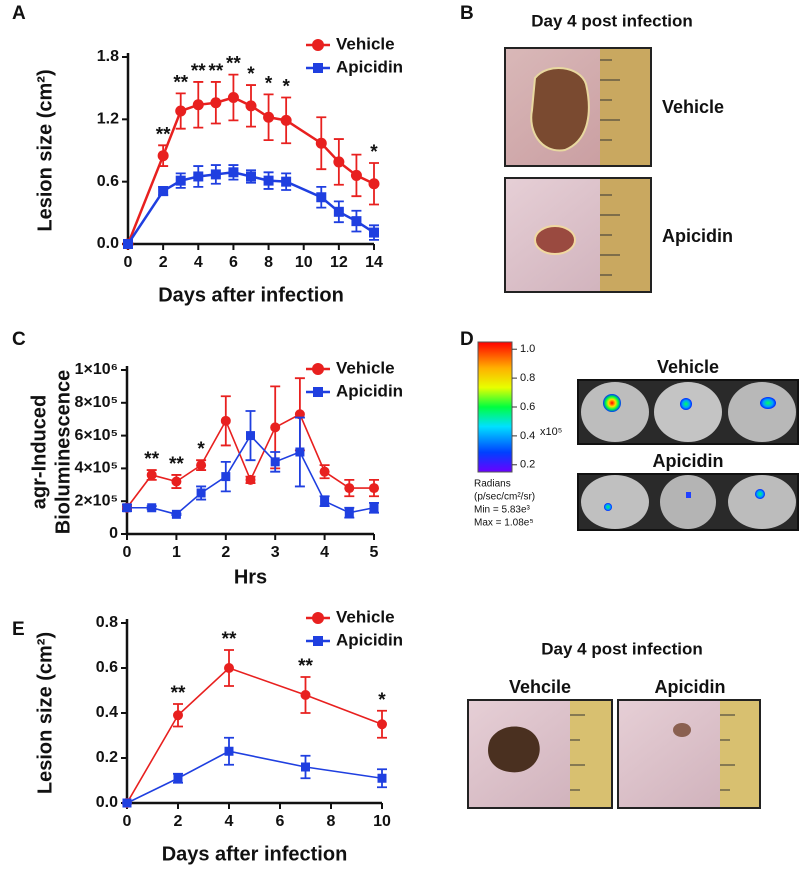 The image size is (800, 870). I want to click on x-tick-label: 8, so click(268, 262).